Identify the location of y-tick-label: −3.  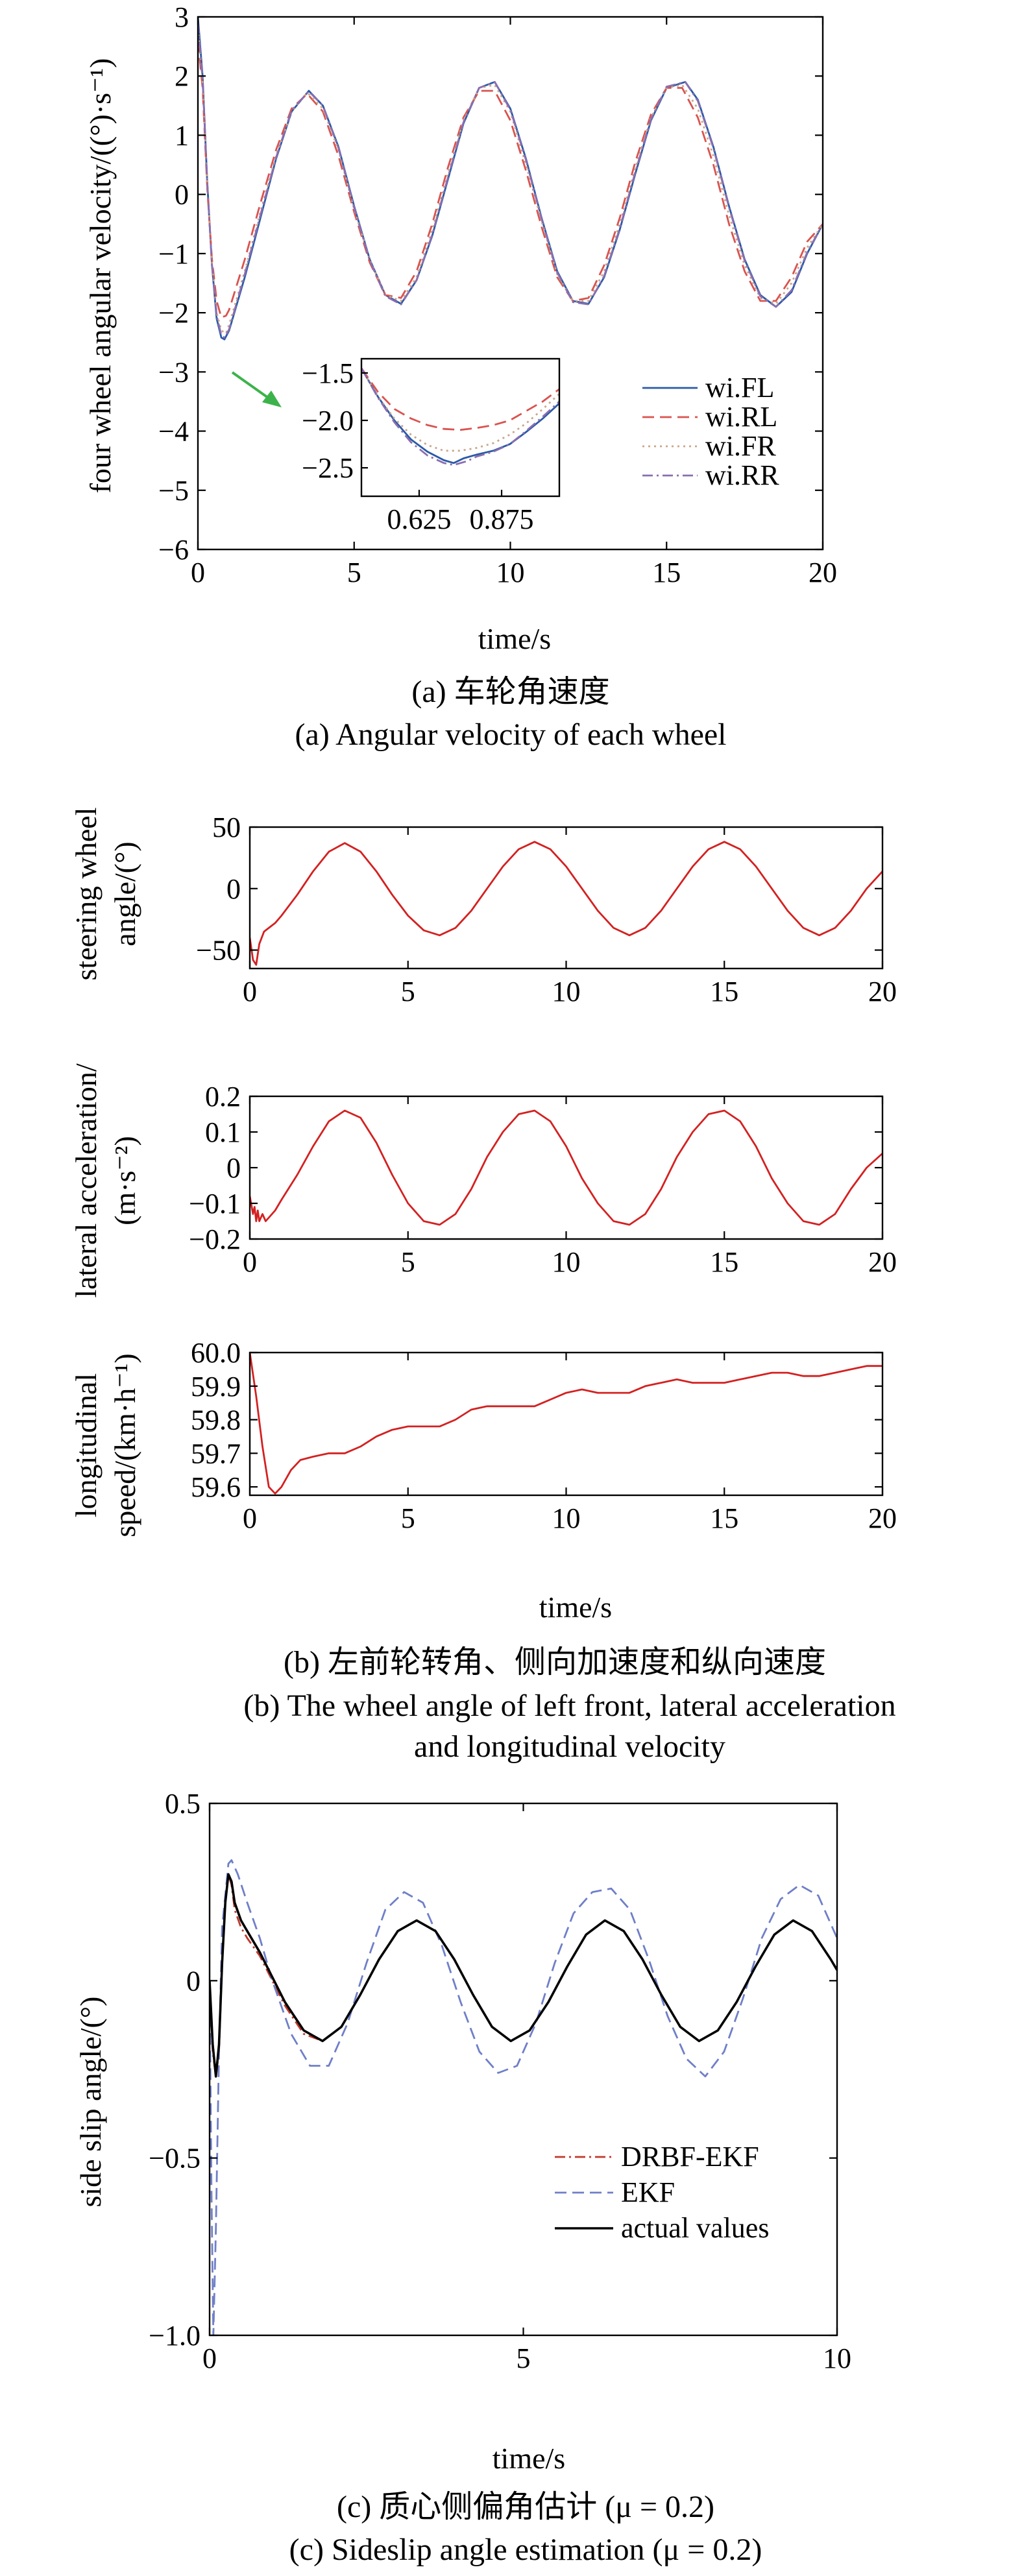
(173, 372).